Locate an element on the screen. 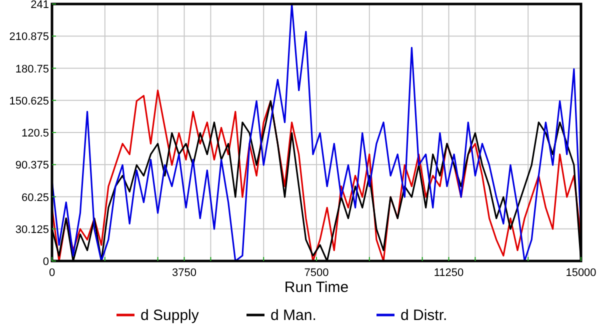 This screenshot has width=603, height=331. y-tick-label: 0 is located at coordinates (45, 262).